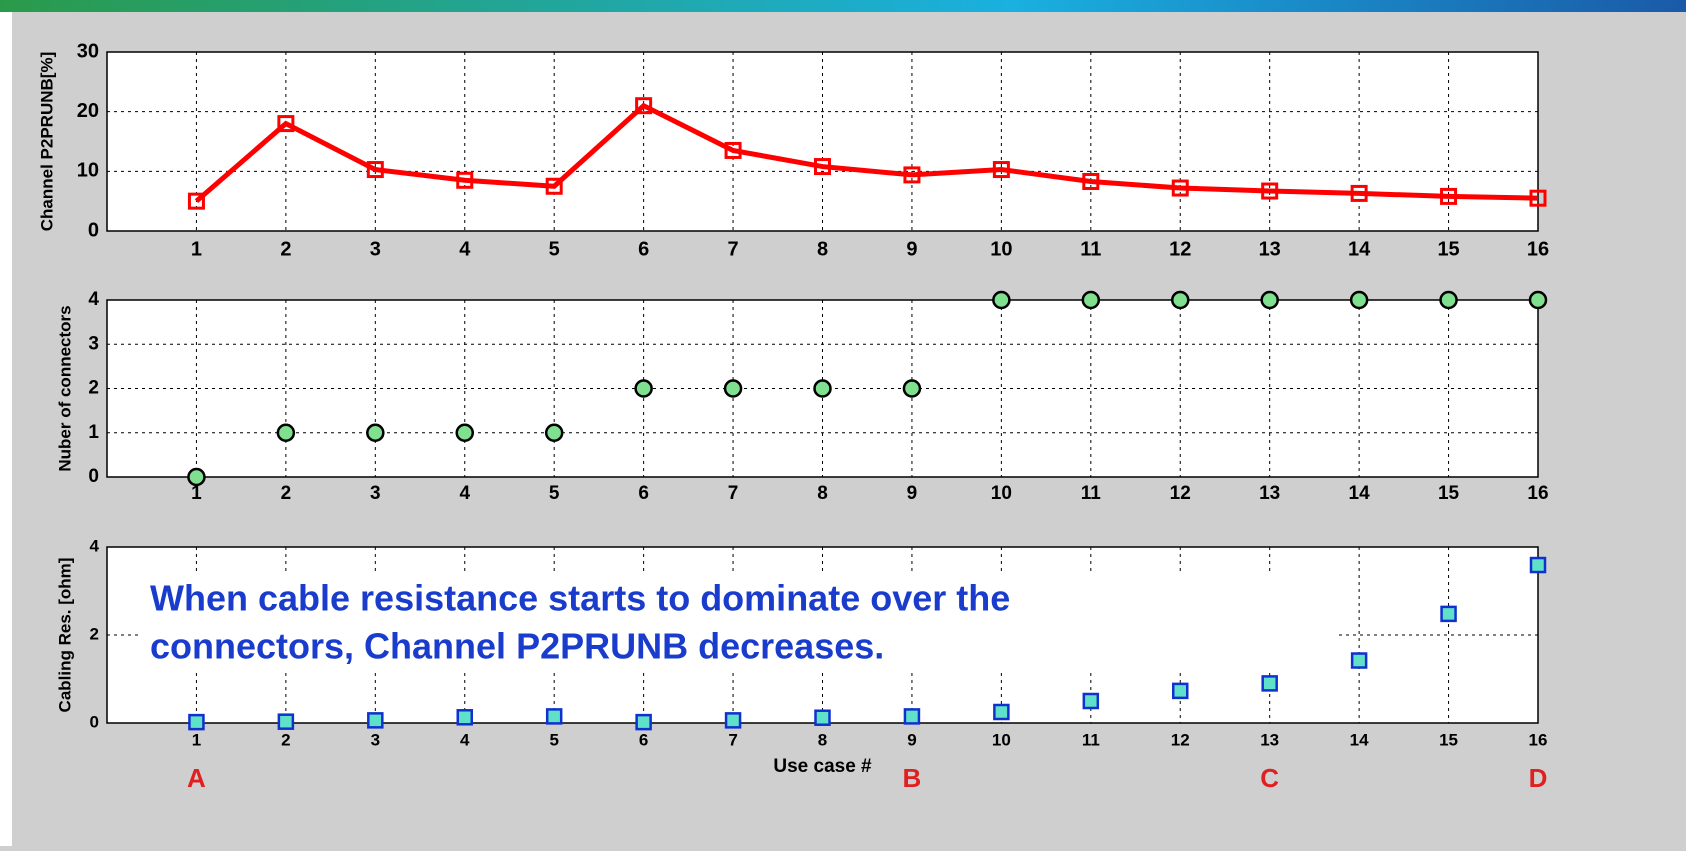 The image size is (1686, 851). I want to click on case-label: D, so click(1538, 778).